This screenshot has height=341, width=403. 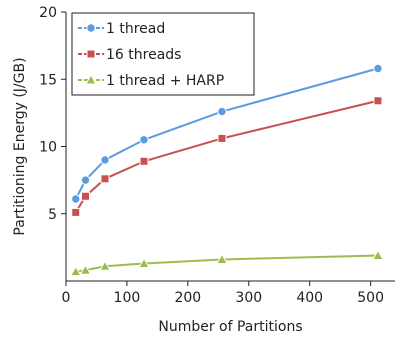 I want to click on x-tick-label: 100, so click(x=127, y=298).